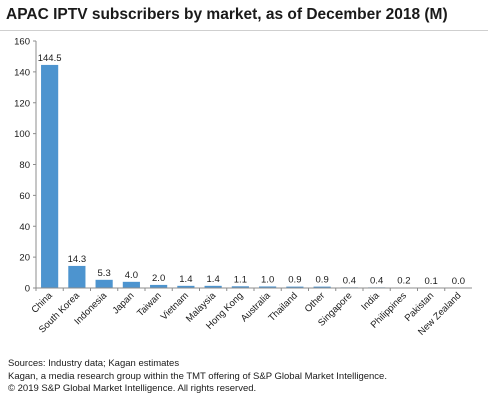 Image resolution: width=488 pixels, height=402 pixels. Describe the element at coordinates (24, 258) in the screenshot. I see `y-tick-label: 20` at that location.